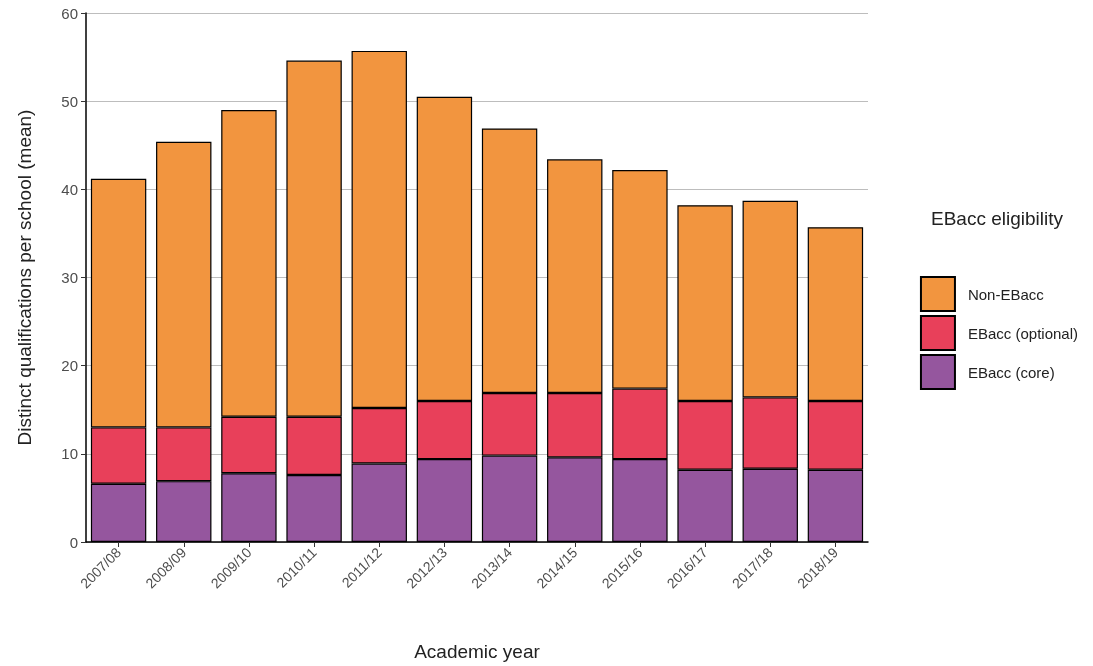  Describe the element at coordinates (69, 101) in the screenshot. I see `y-tick-label: 50` at that location.